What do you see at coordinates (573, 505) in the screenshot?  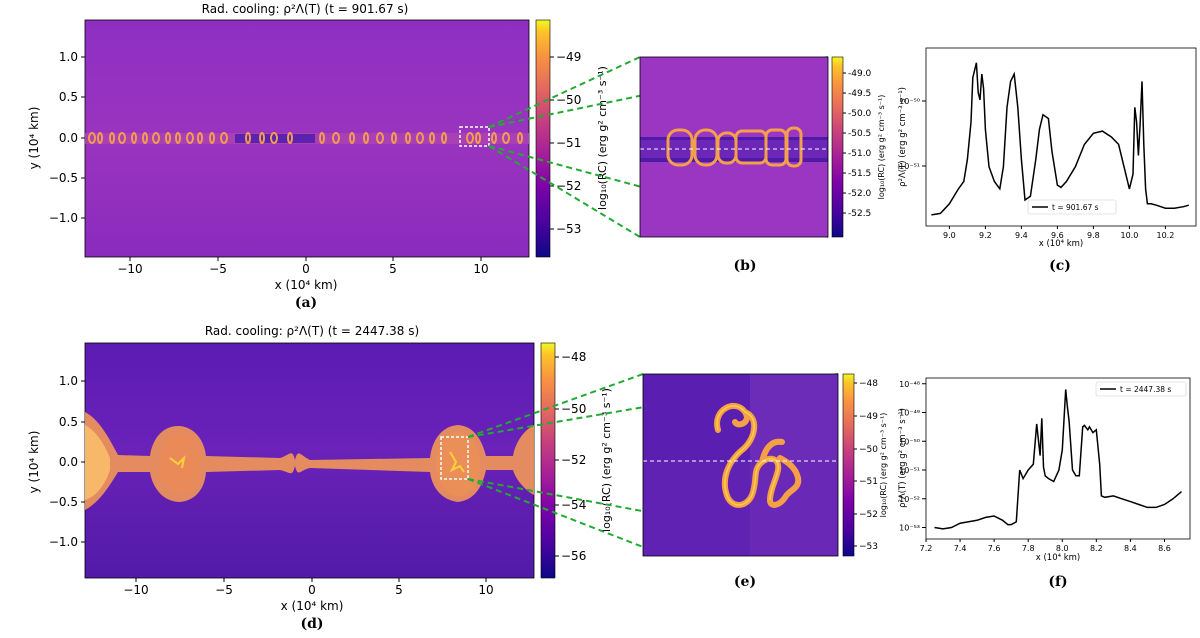 I see `panel-d-cbar-tick: −54` at bounding box center [573, 505].